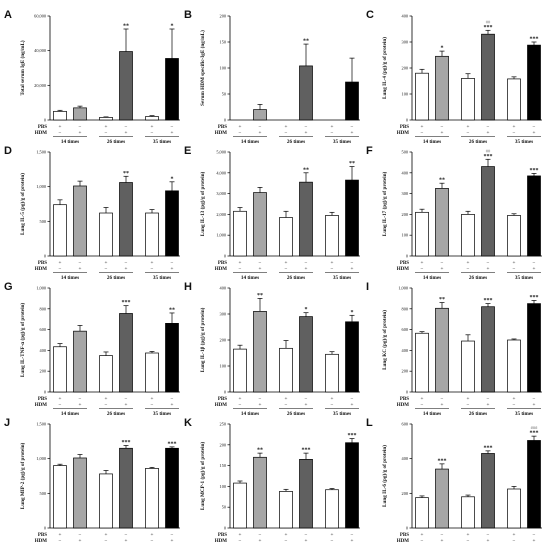 The image size is (550, 543). What do you see at coordinates (41, 269) in the screenshot?
I see `row-label-hdm: HDM` at bounding box center [41, 269].